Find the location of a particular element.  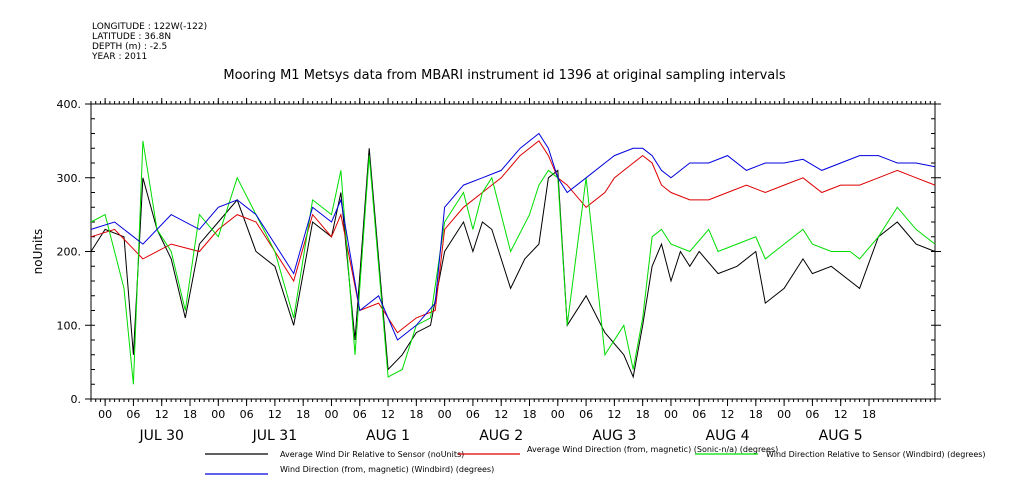

latitude-label: LATITUDE : 36.8N is located at coordinates (132, 37).